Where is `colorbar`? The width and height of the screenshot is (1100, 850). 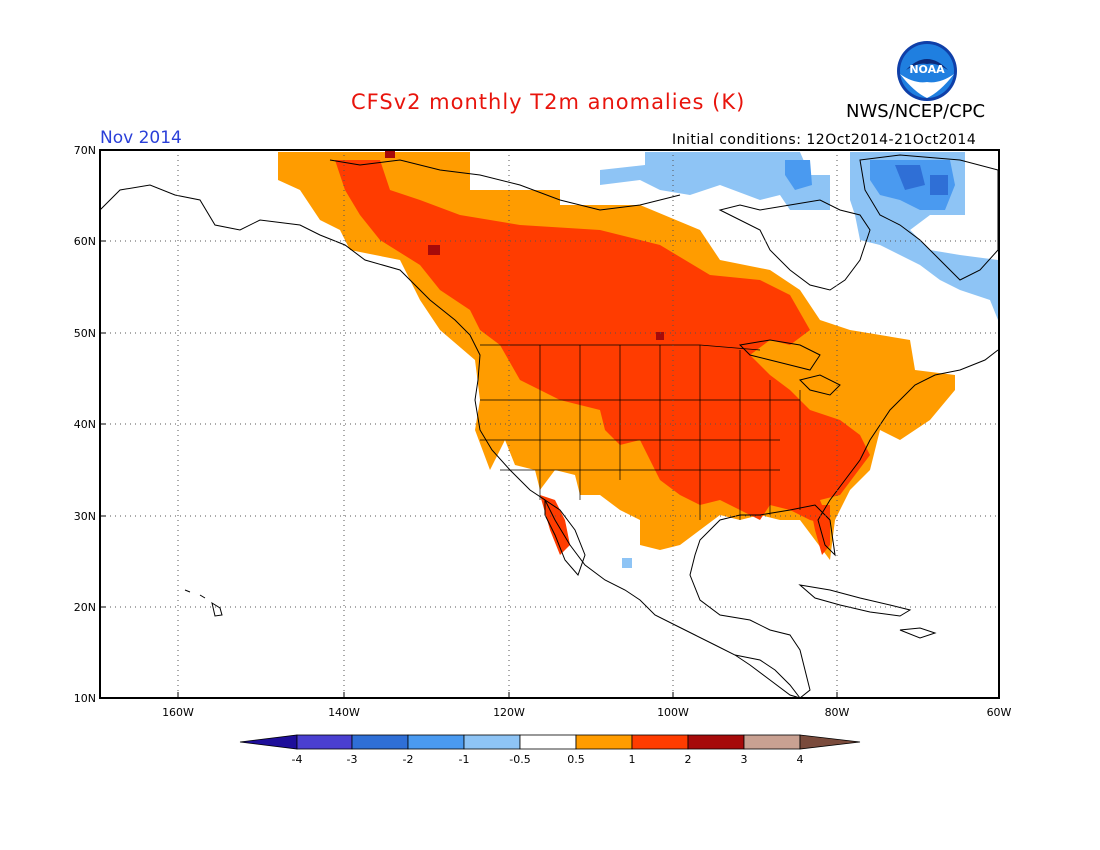 colorbar is located at coordinates (550, 742).